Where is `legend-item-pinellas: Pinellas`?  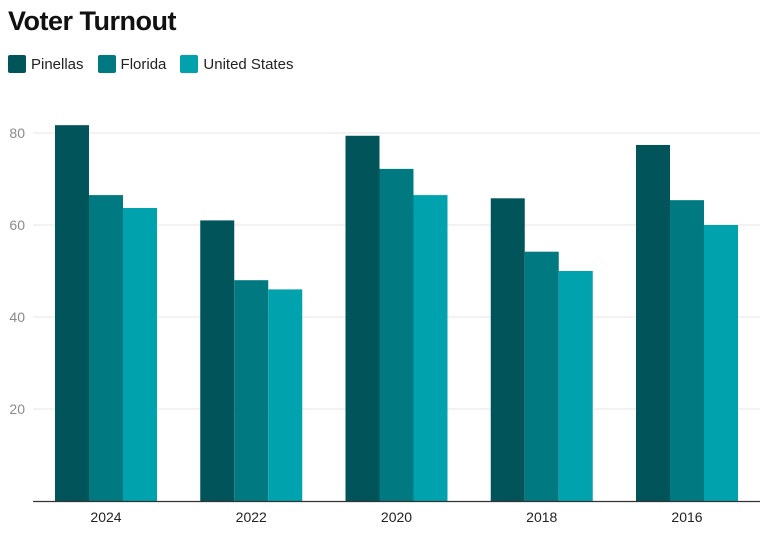
legend-item-pinellas: Pinellas is located at coordinates (46, 64).